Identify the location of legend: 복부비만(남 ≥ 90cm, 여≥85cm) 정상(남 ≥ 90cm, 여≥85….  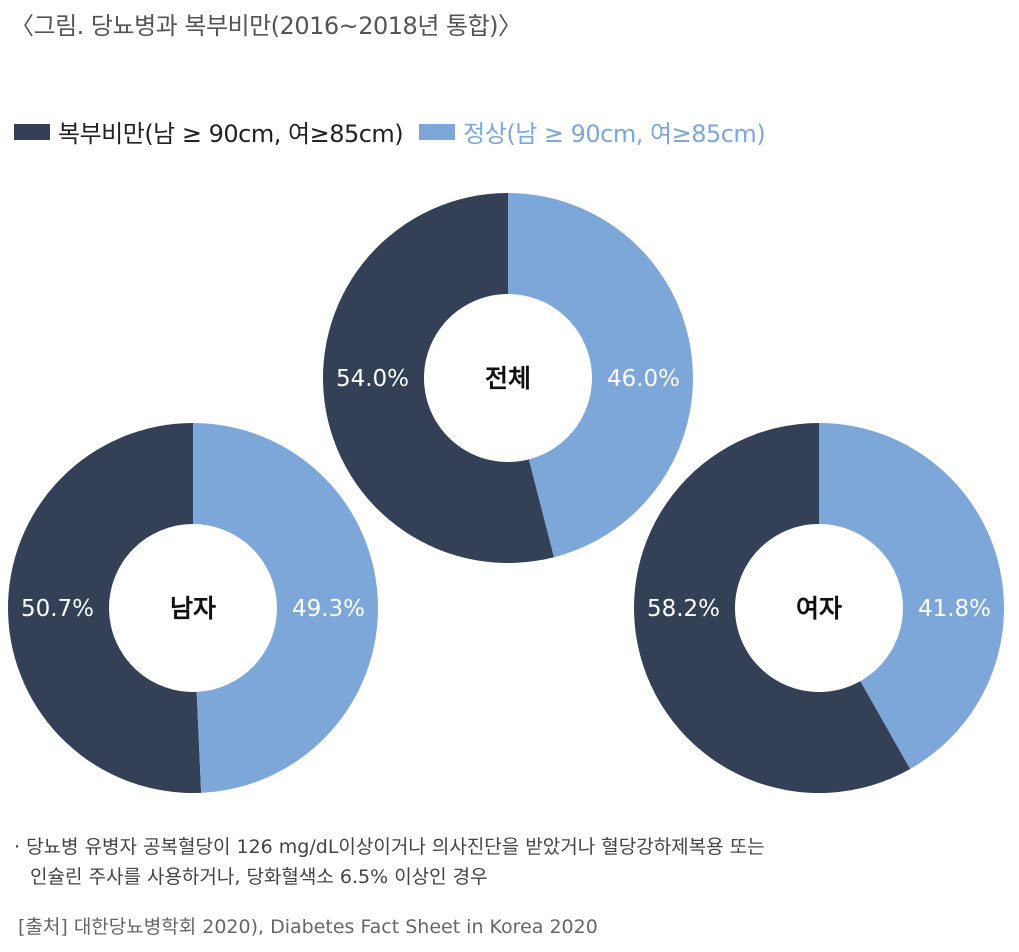
(397, 131).